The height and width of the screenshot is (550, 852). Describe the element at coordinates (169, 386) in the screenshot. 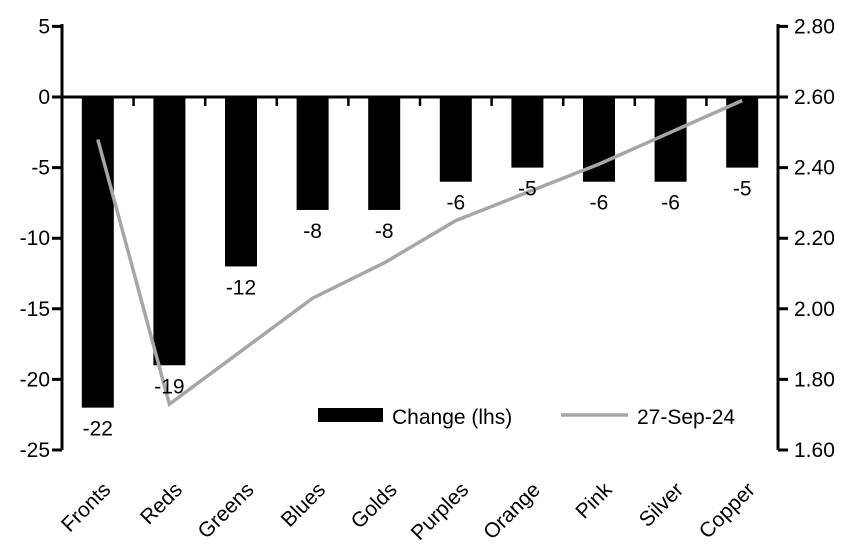

I see `bar-data-label: -19` at that location.